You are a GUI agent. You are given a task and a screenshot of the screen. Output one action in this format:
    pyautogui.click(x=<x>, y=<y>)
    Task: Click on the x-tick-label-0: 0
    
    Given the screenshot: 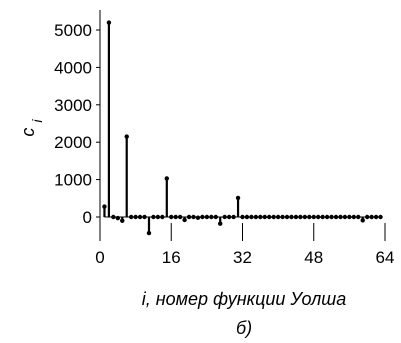 What is the action you would take?
    pyautogui.click(x=99, y=257)
    